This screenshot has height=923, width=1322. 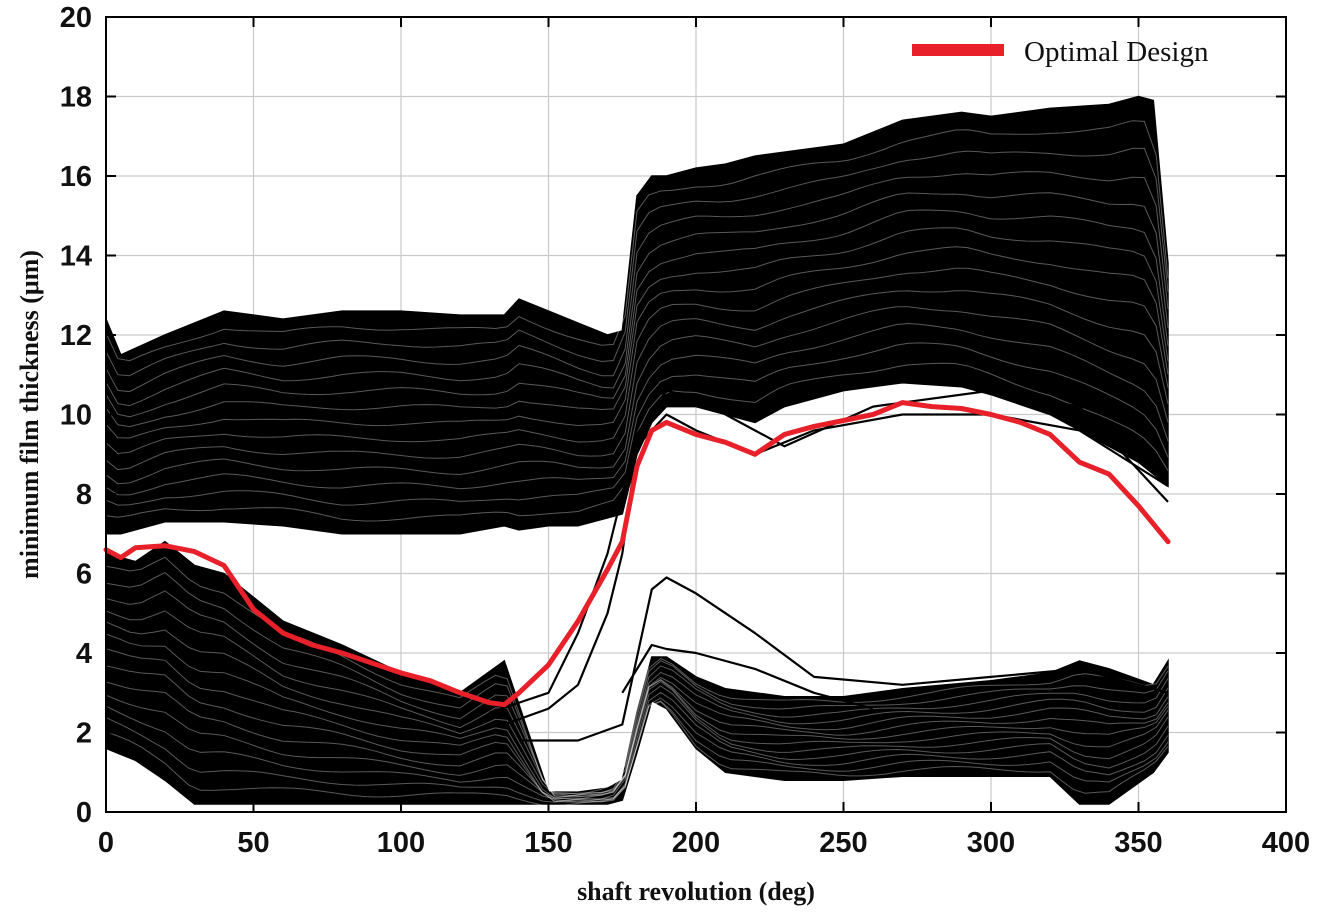 I want to click on x-tick-label: 50, so click(x=253, y=843).